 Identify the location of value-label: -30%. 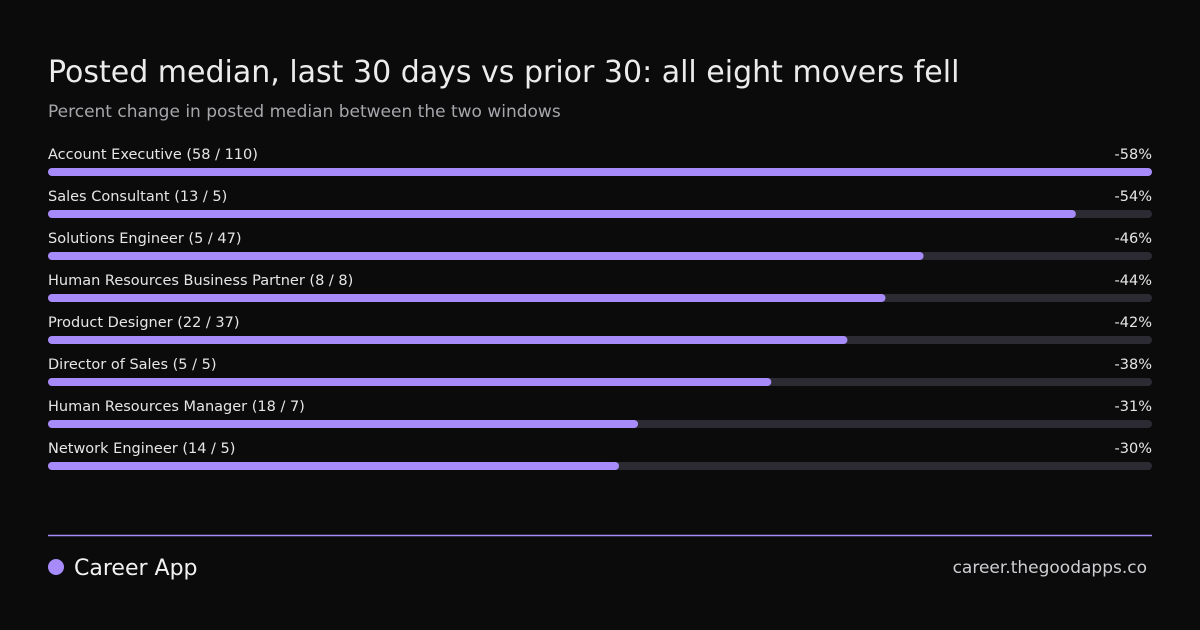
(1133, 449).